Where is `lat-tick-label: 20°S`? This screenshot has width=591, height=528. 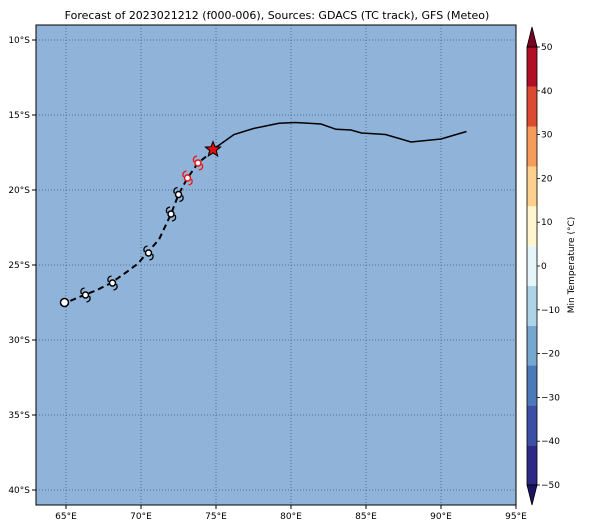
lat-tick-label: 20°S is located at coordinates (19, 191).